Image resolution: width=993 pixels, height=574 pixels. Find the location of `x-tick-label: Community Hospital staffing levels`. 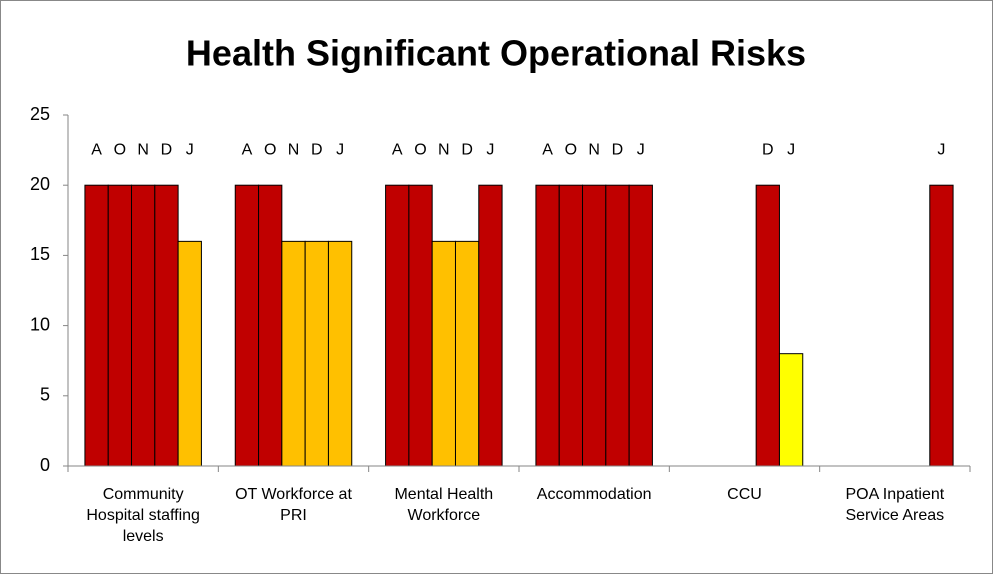

x-tick-label: Community Hospital staffing levels is located at coordinates (143, 515).